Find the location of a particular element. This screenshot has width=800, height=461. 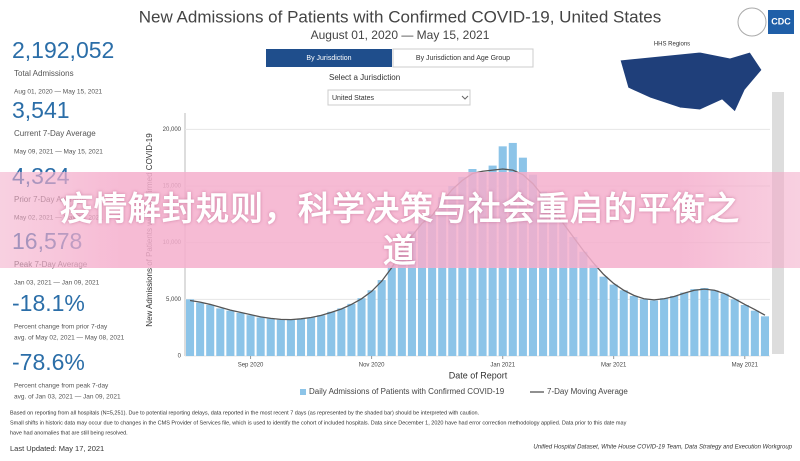

tab-inactive is located at coordinates (463, 58).